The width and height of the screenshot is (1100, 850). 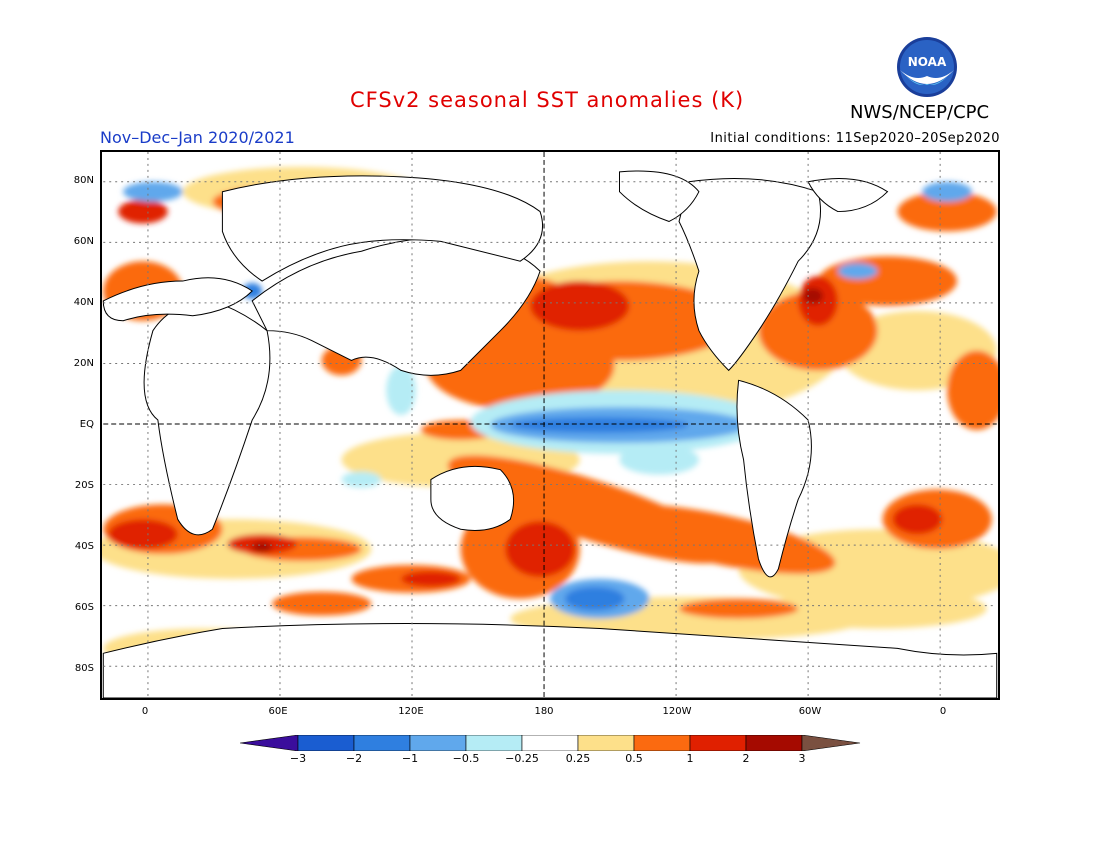 What do you see at coordinates (578, 758) in the screenshot?
I see `colorbar-label-0-25: 0.25` at bounding box center [578, 758].